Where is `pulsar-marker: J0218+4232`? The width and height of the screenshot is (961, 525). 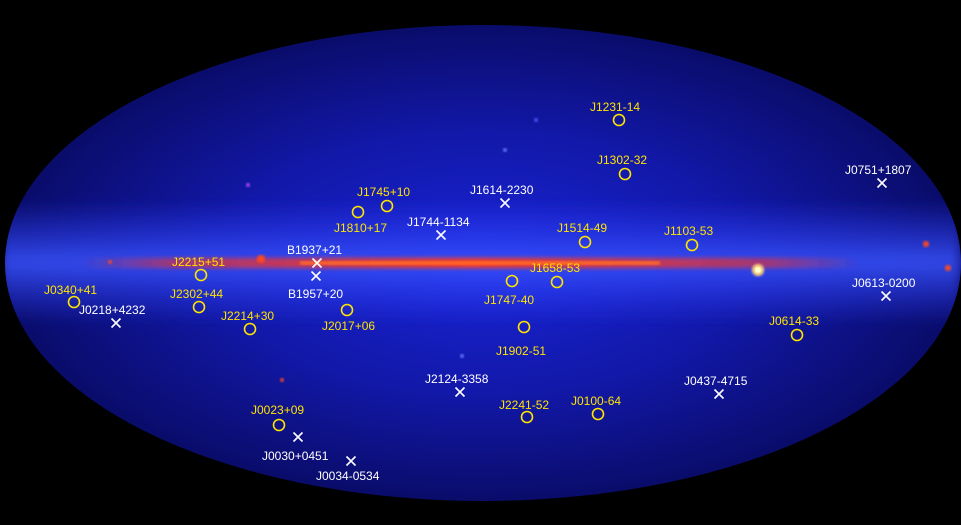
pulsar-marker: J0218+4232 is located at coordinates (112, 316).